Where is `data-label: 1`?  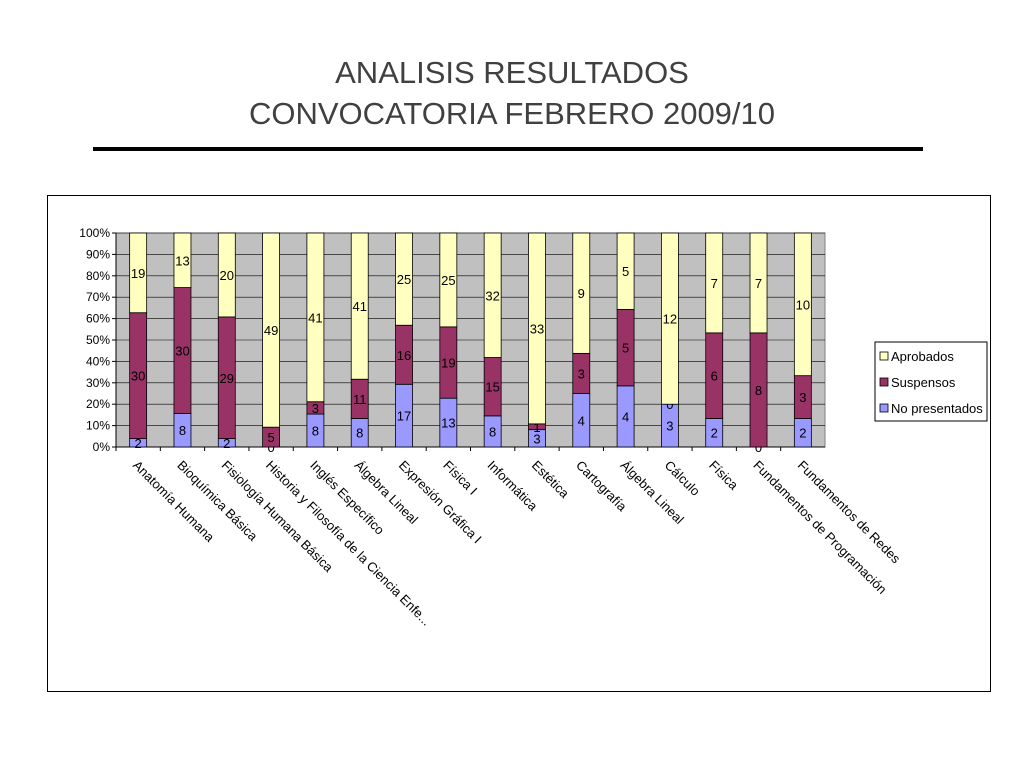
data-label: 1 is located at coordinates (536, 427).